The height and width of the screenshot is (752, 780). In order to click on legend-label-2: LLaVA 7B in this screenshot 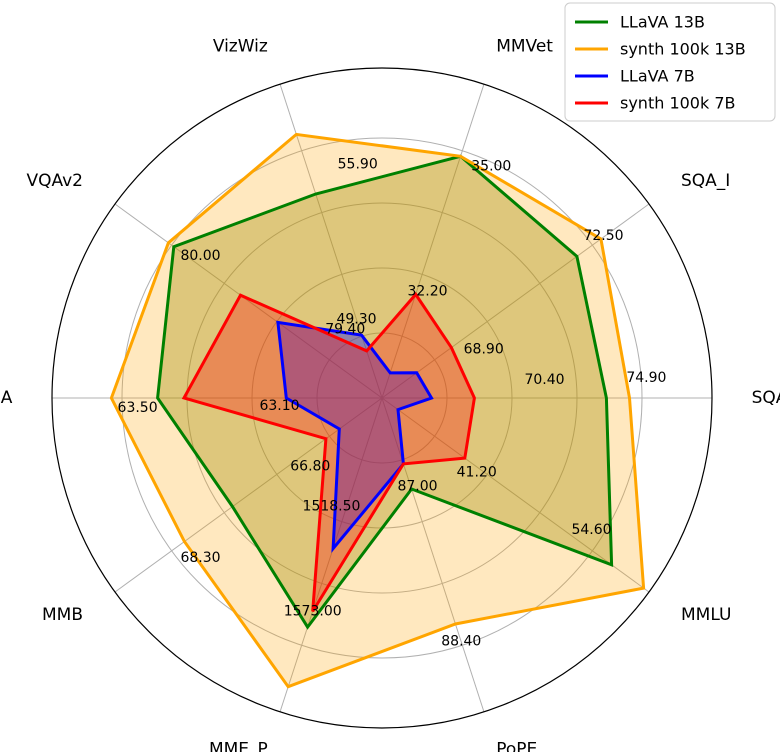, I will do `click(657, 76)`.